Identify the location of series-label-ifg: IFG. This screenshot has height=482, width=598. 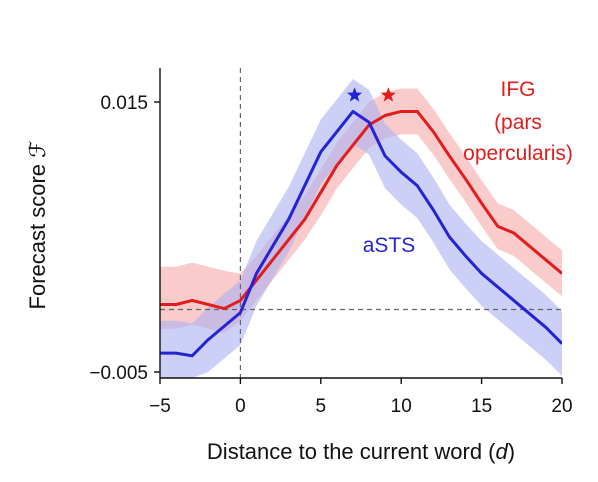
(518, 89).